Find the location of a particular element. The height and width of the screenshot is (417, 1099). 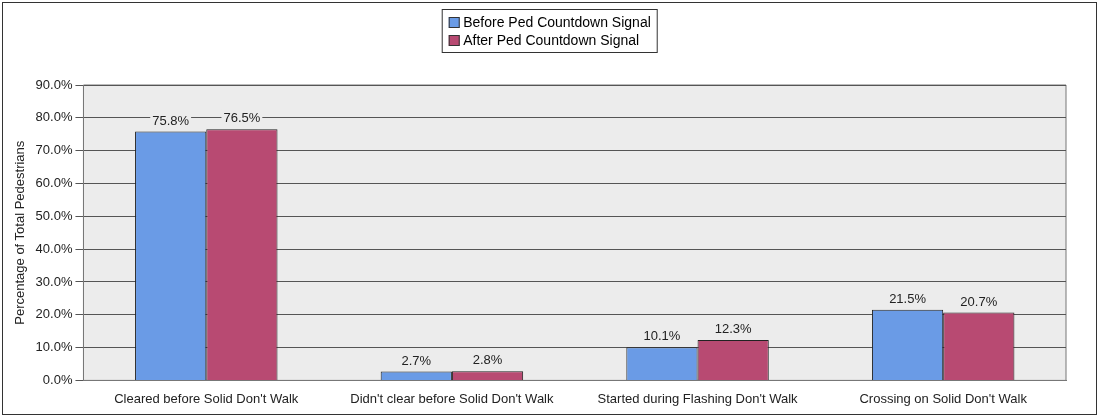

y-tick-label: 90.0% is located at coordinates (54, 84).